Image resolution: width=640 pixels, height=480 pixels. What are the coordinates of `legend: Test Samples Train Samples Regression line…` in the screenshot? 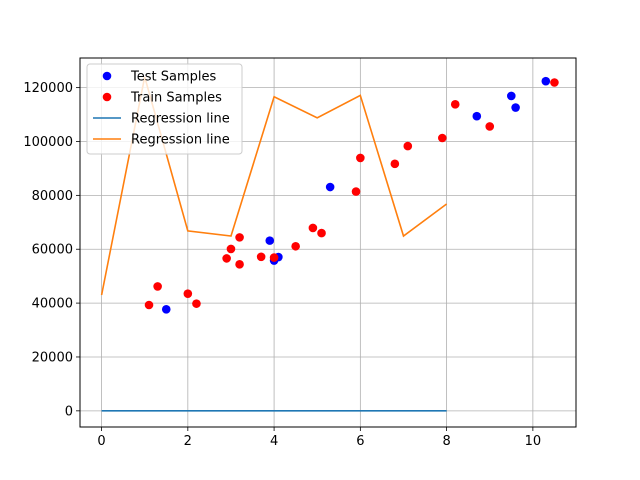 It's located at (164, 109).